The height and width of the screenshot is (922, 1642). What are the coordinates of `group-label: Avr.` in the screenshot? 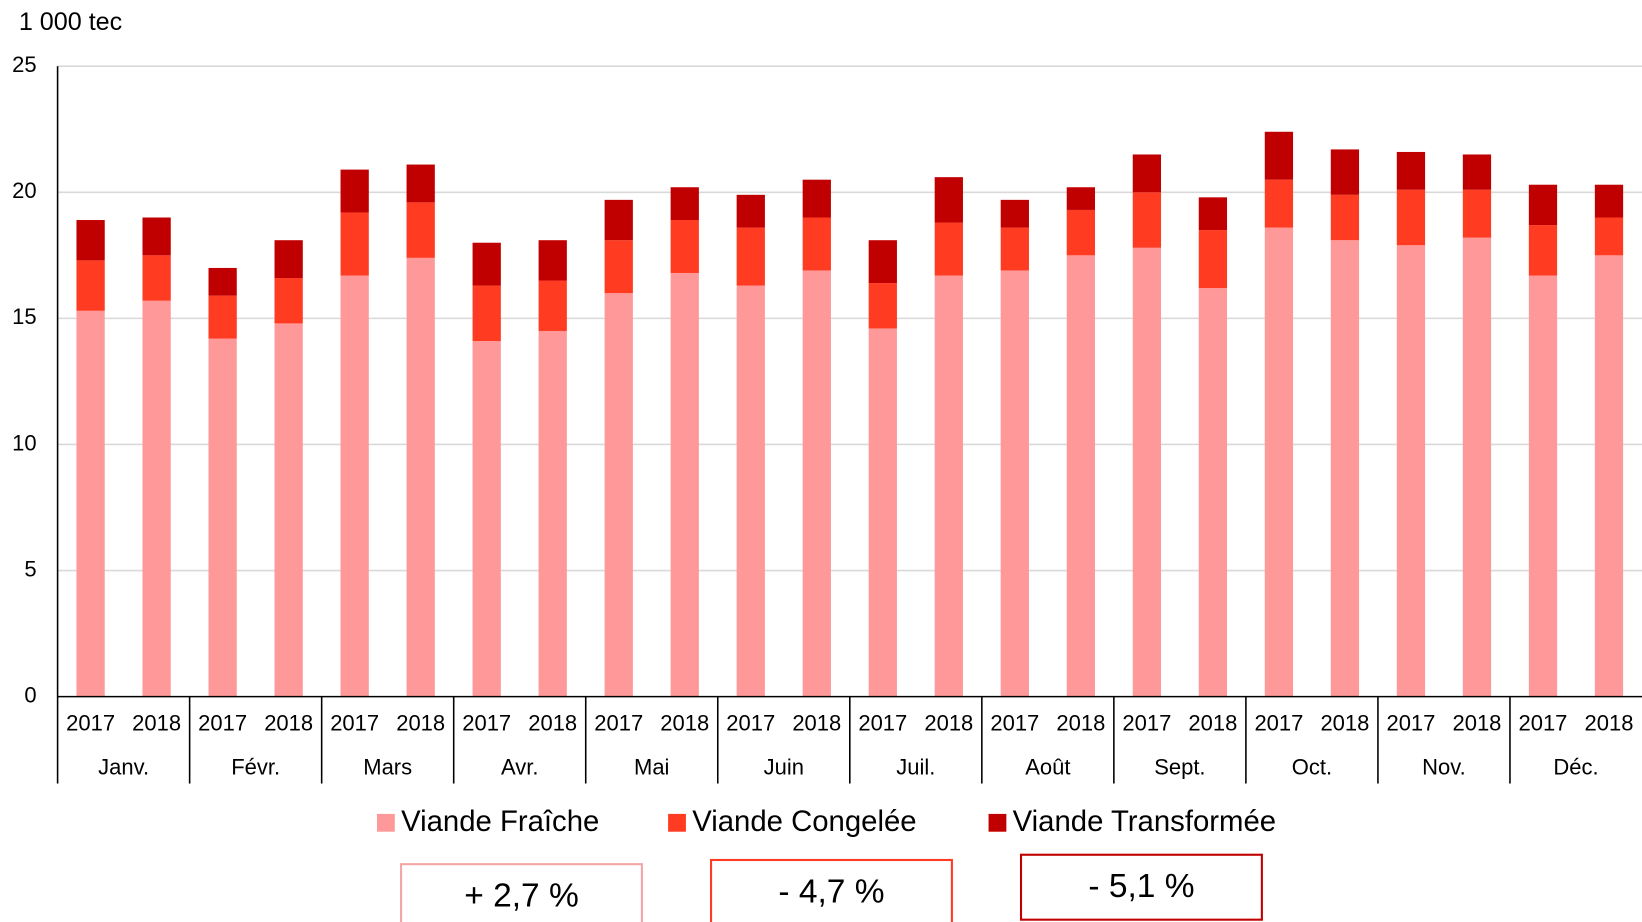 It's located at (519, 767).